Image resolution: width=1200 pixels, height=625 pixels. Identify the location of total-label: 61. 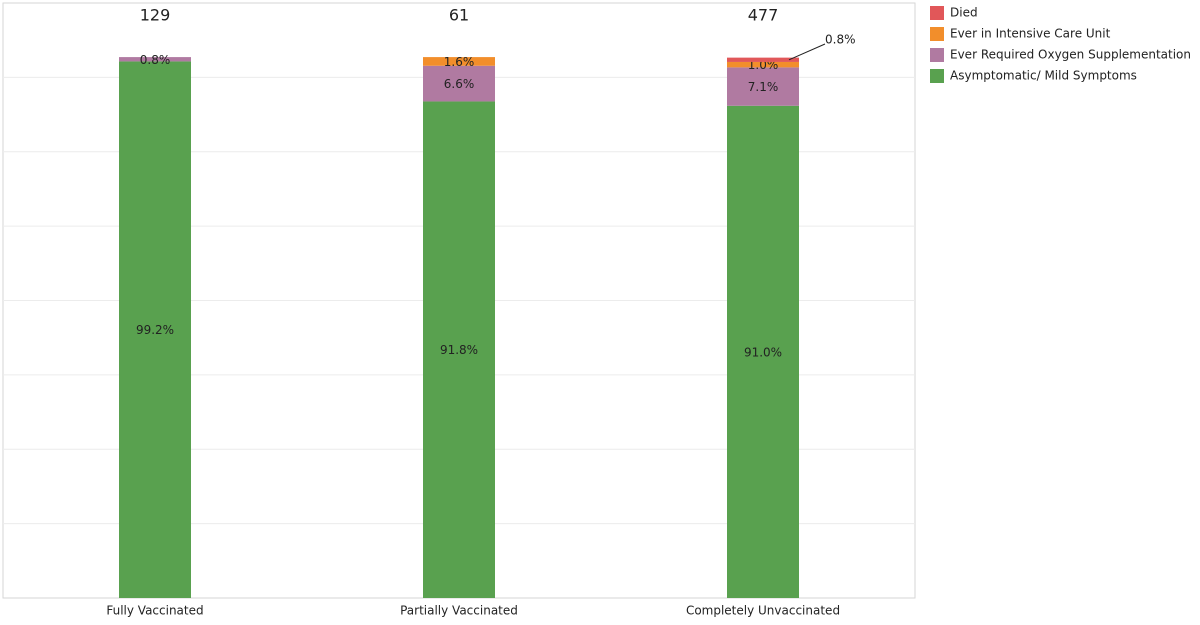
(459, 15).